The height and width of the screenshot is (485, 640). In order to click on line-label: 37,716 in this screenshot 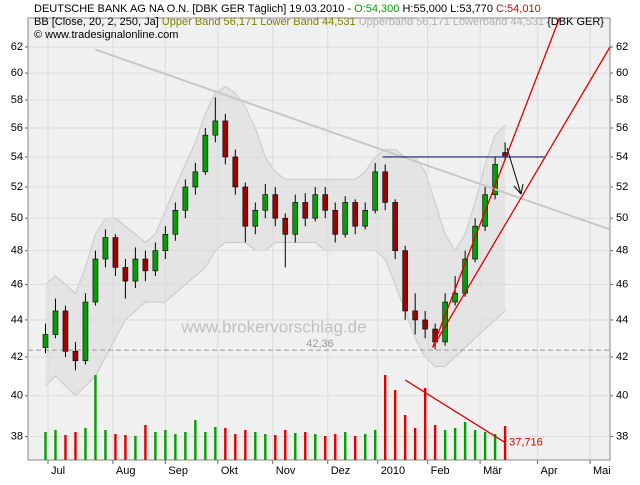, I will do `click(526, 442)`.